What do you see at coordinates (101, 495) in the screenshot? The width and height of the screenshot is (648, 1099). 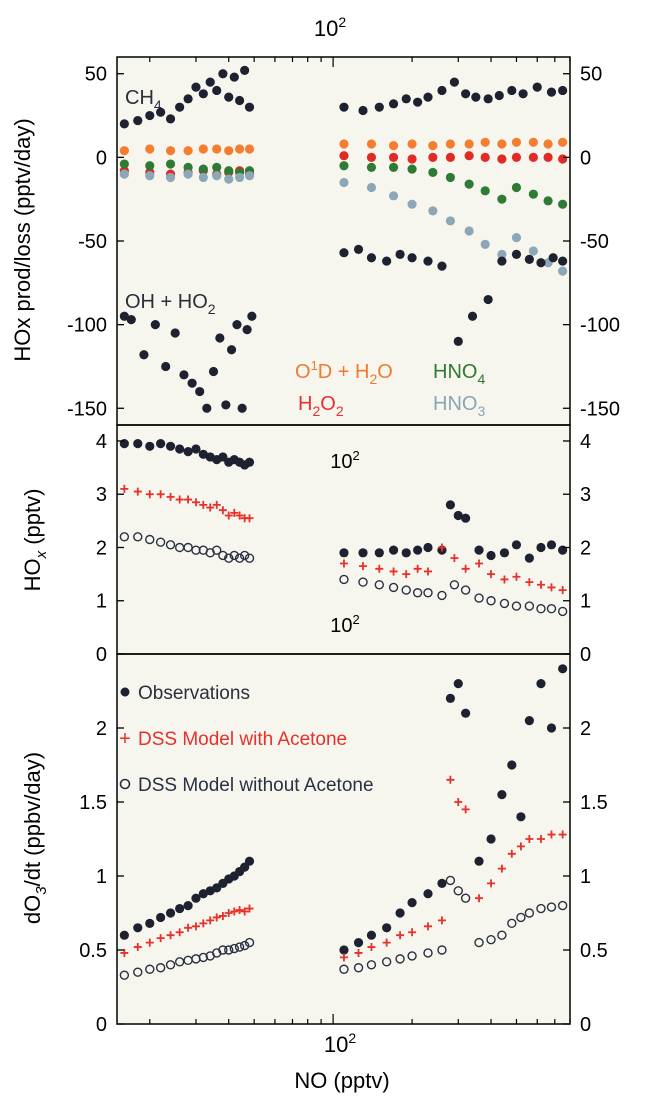 I see `middle-left-ytick-label: 3` at bounding box center [101, 495].